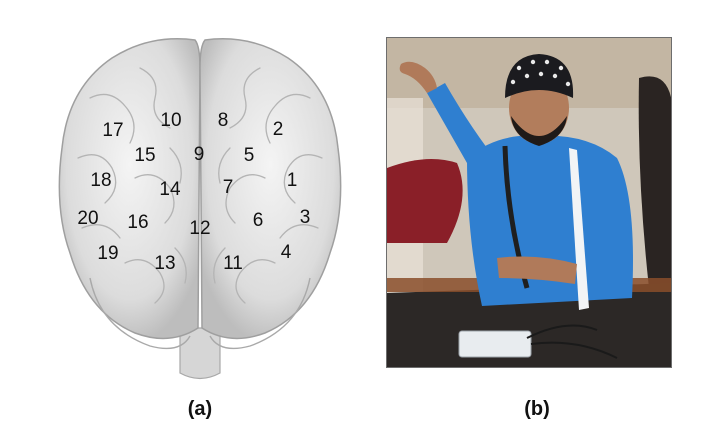 The image size is (720, 440). I want to click on electrode-label-17: 17, so click(112, 130).